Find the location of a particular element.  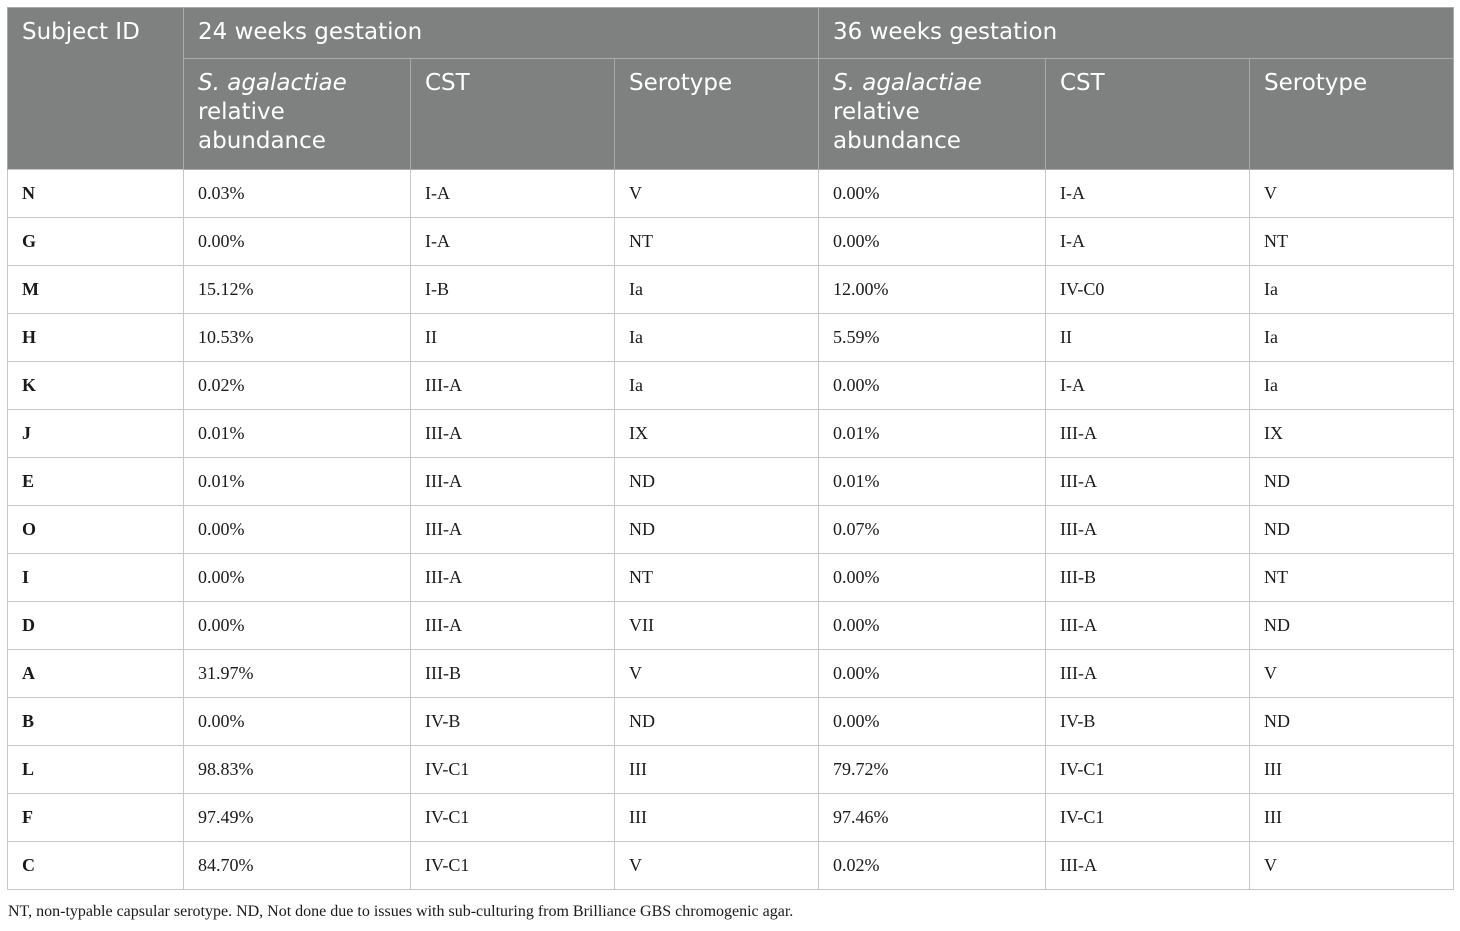

cell-subject-id: B is located at coordinates (95, 721).